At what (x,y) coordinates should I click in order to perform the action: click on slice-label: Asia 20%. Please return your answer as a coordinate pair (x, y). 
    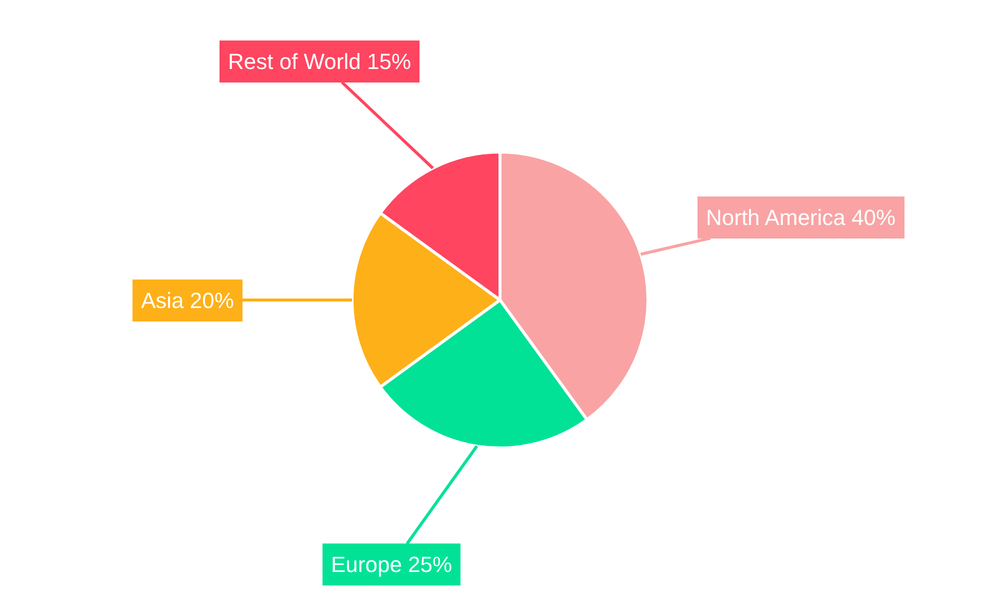
    Looking at the image, I should click on (187, 300).